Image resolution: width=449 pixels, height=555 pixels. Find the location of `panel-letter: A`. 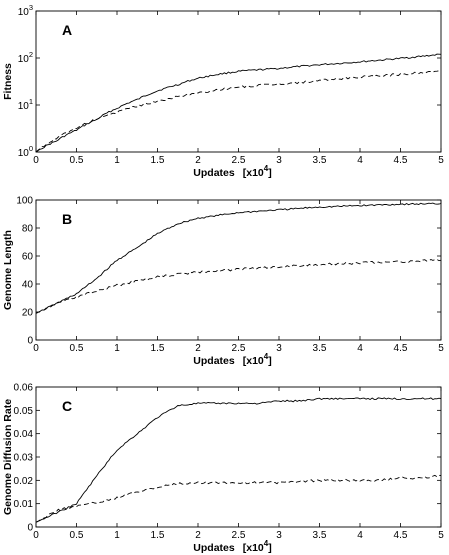

panel-letter: A is located at coordinates (67, 30).